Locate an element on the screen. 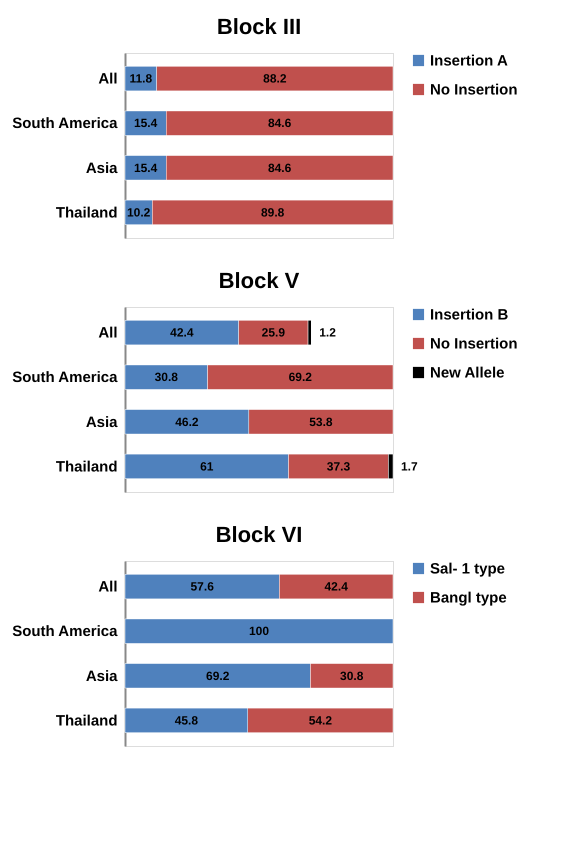 The width and height of the screenshot is (577, 851). data-label: 1.7 is located at coordinates (409, 466).